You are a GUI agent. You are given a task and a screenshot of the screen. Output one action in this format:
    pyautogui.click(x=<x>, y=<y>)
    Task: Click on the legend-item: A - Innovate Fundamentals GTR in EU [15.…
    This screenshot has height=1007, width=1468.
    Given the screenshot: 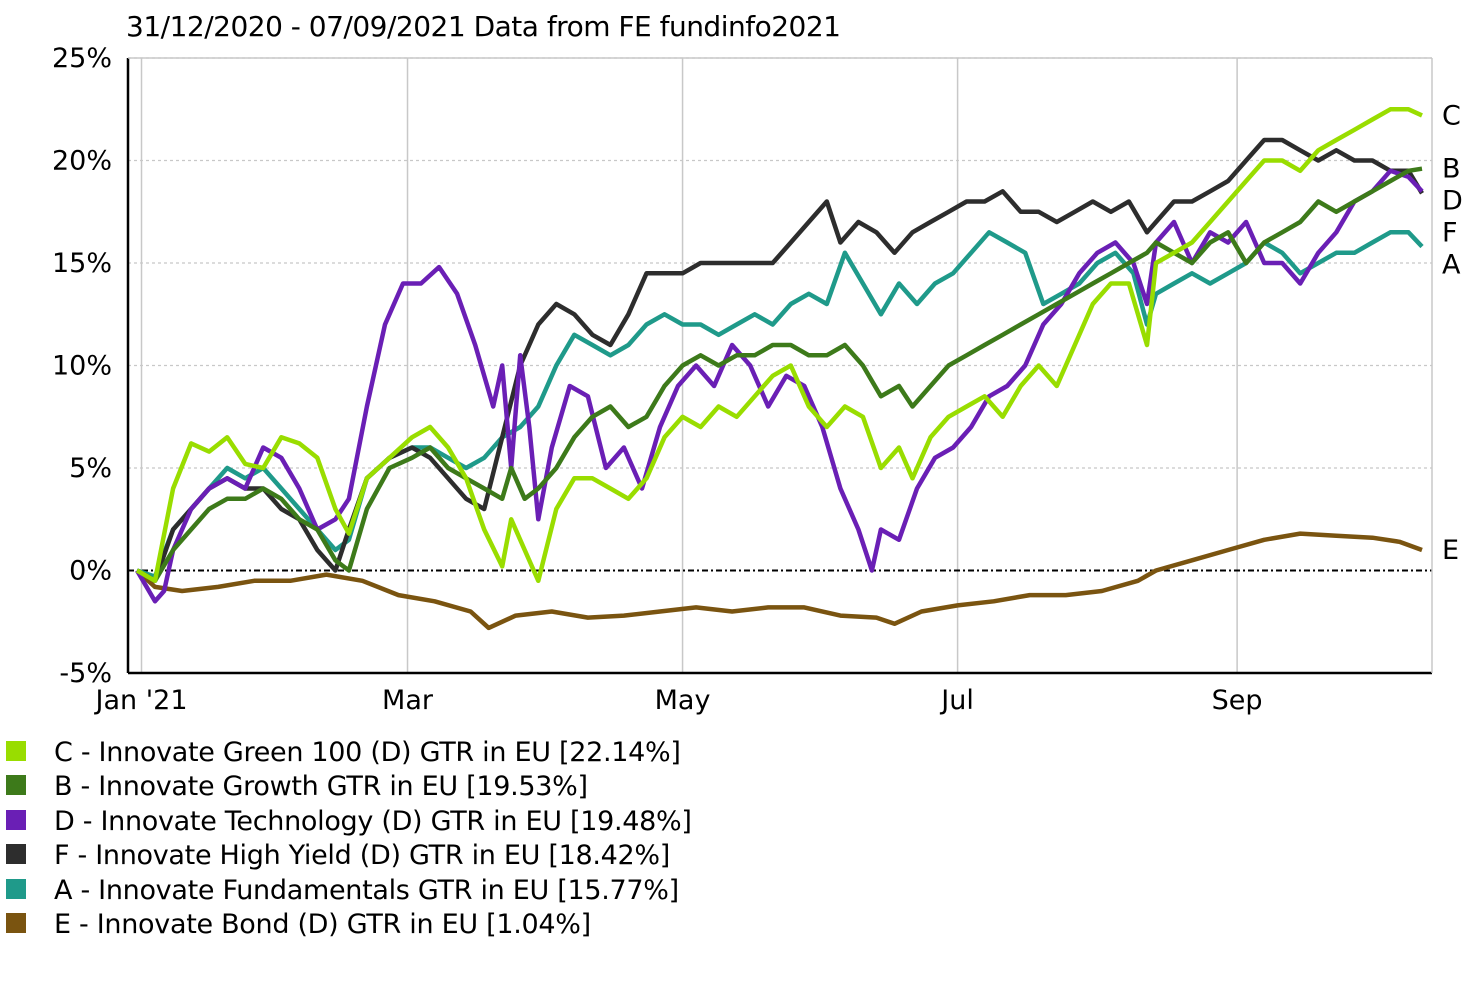 What is the action you would take?
    pyautogui.click(x=349, y=892)
    